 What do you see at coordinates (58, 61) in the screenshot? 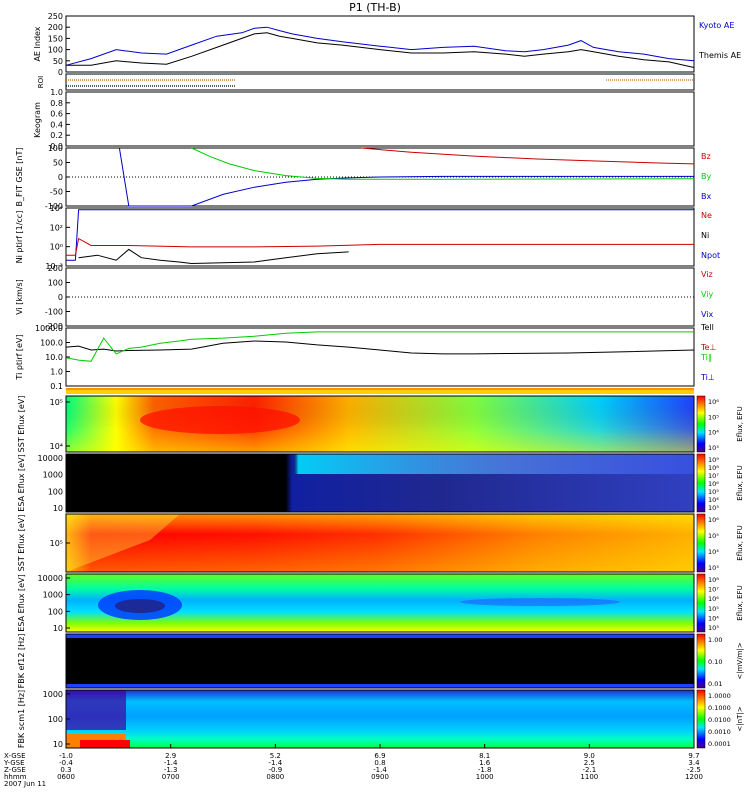
I see `ae-ytick-label: 50` at bounding box center [58, 61].